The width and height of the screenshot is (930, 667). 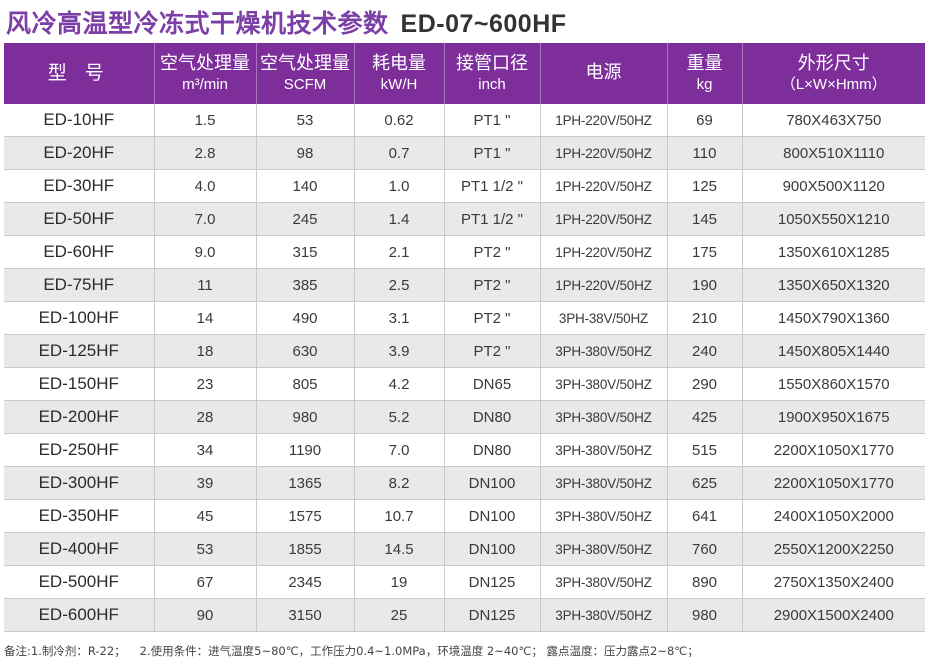 I want to click on cell-weight: 210, so click(x=705, y=318).